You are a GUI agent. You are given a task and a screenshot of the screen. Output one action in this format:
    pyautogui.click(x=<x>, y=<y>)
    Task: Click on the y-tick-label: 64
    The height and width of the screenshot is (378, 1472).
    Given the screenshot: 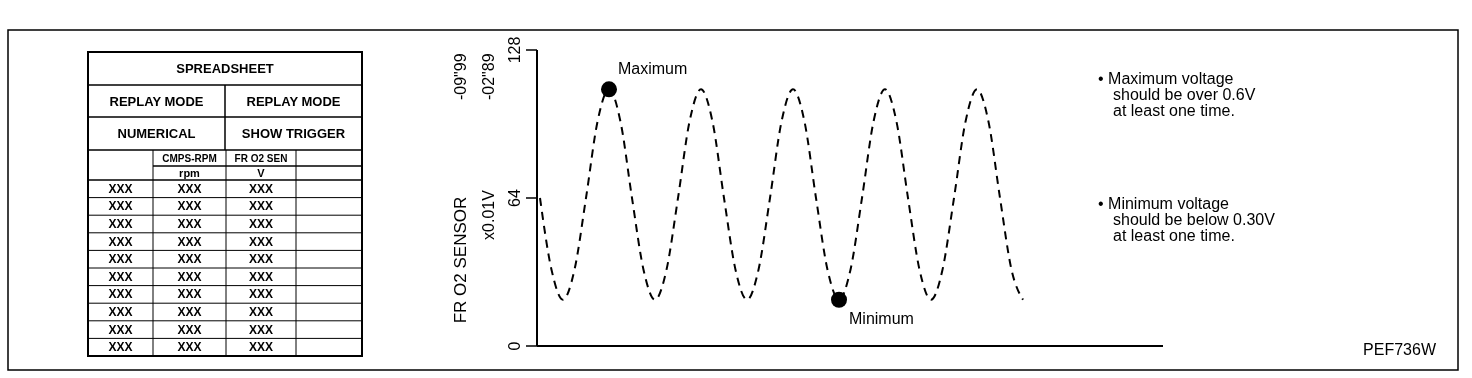 What is the action you would take?
    pyautogui.click(x=514, y=198)
    